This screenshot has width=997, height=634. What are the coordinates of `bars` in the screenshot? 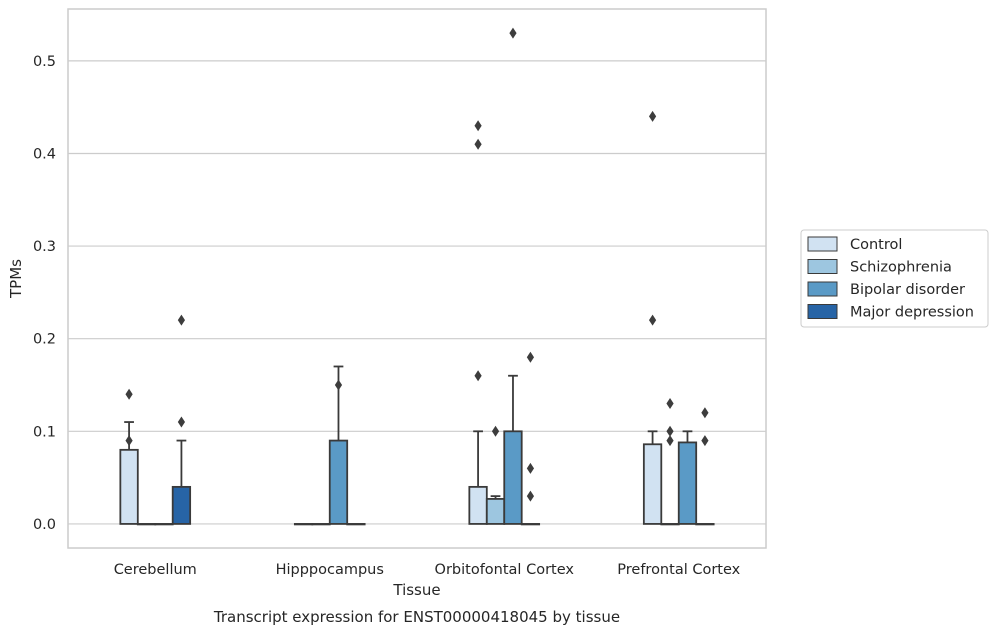 It's located at (417, 478).